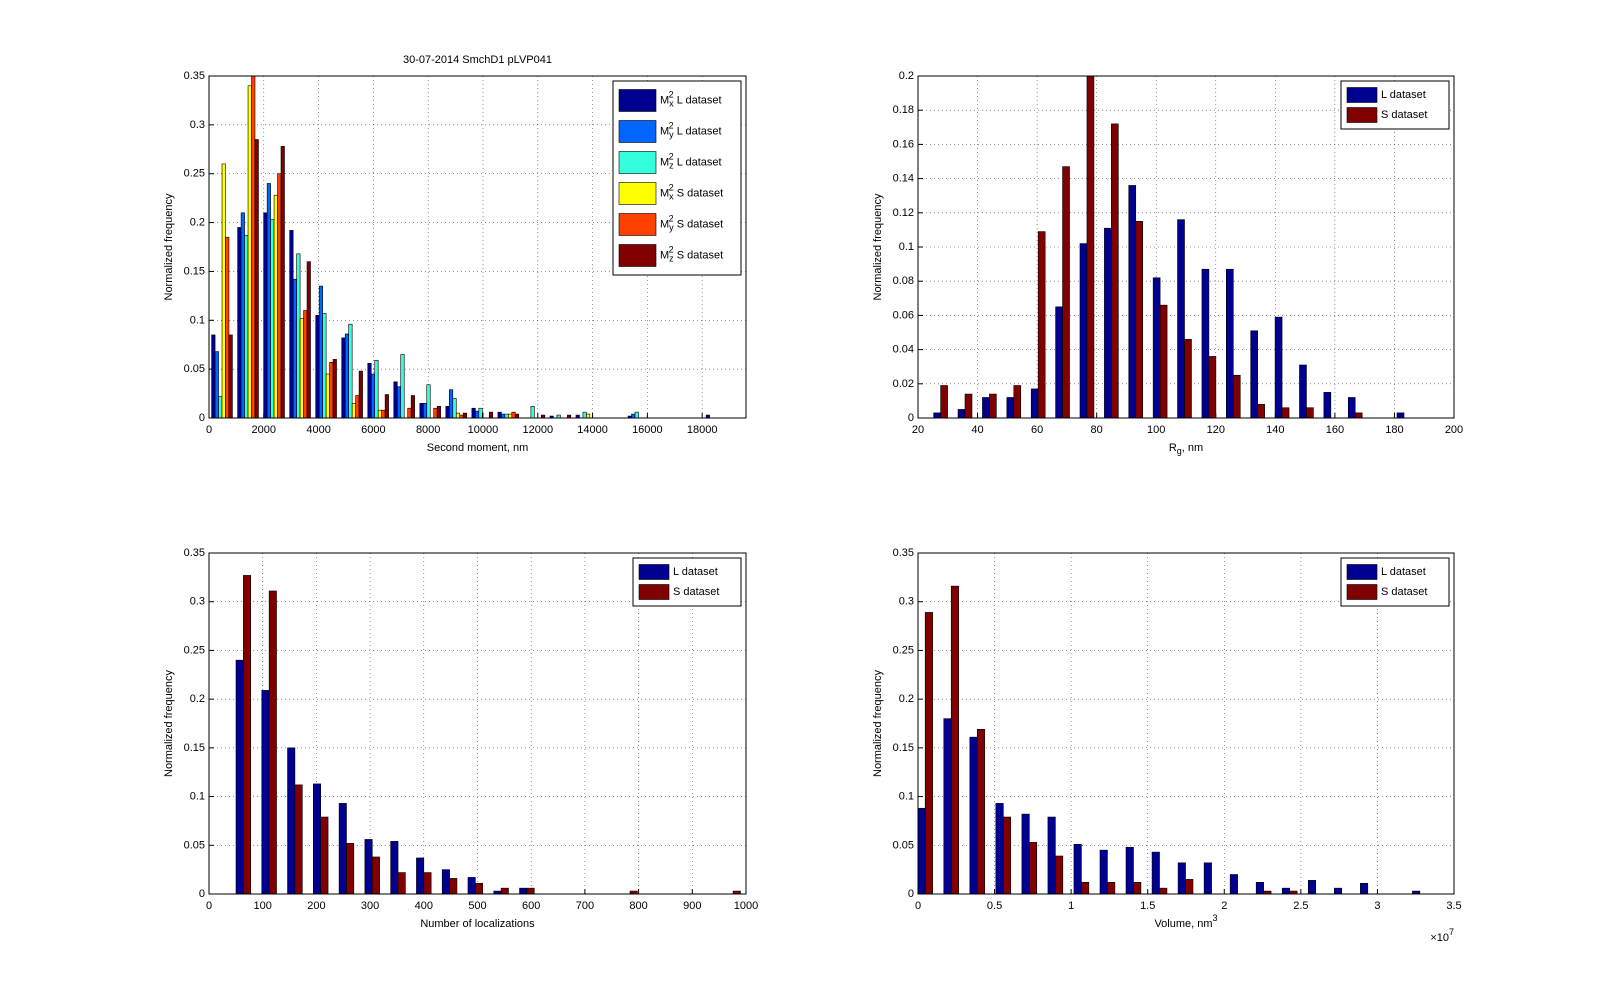 This screenshot has width=1600, height=1000. I want to click on y-tick-label: 0.04, so click(903, 350).